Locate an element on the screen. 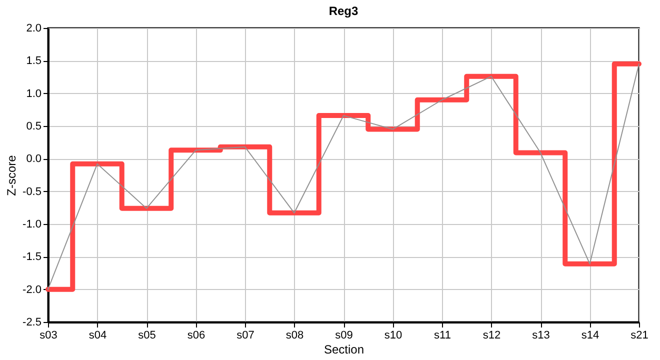 This screenshot has width=660, height=360. x-tick-label: s03 is located at coordinates (49, 336).